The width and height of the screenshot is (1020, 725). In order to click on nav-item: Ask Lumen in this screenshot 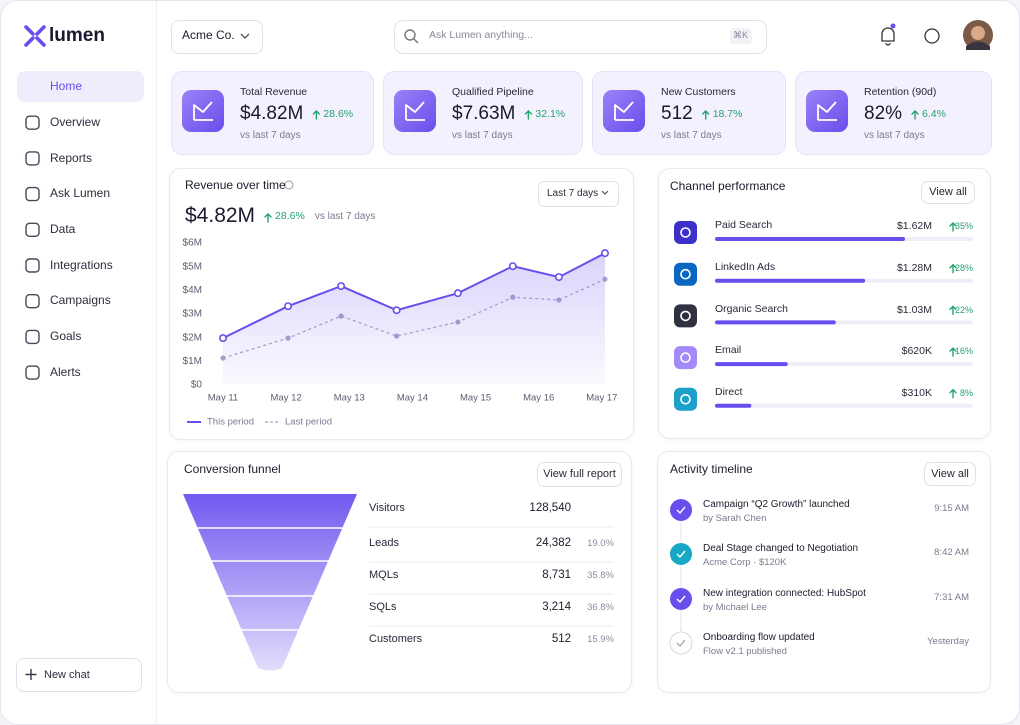, I will do `click(80, 193)`.